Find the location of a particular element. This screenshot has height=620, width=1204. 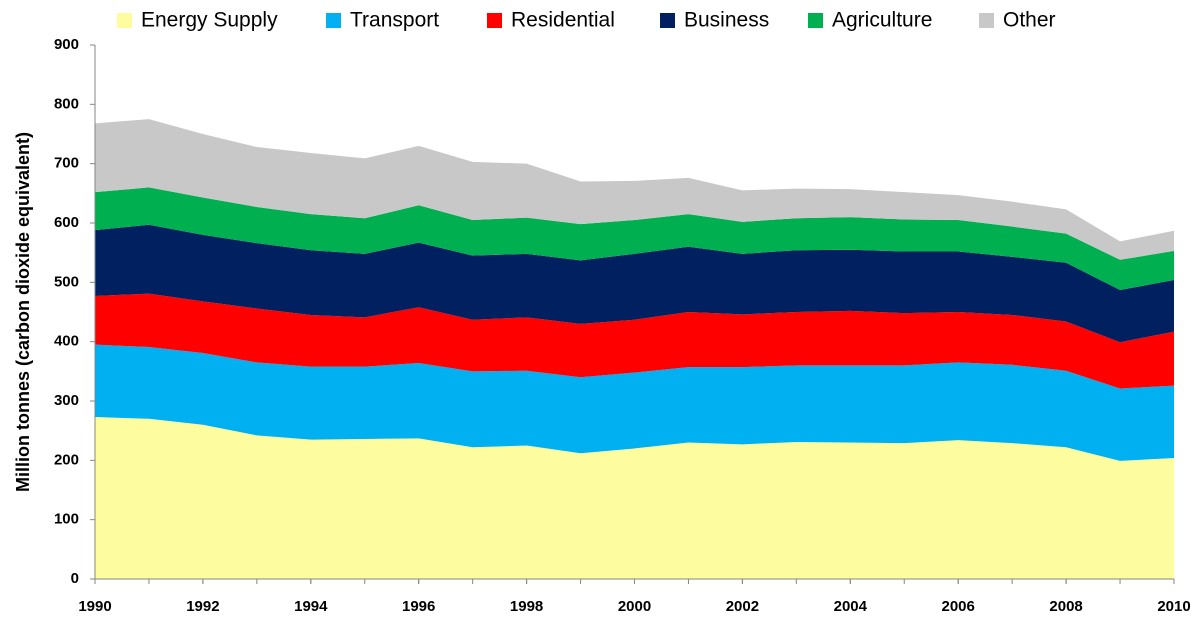

x-tick-label: 2008 is located at coordinates (1065, 606).